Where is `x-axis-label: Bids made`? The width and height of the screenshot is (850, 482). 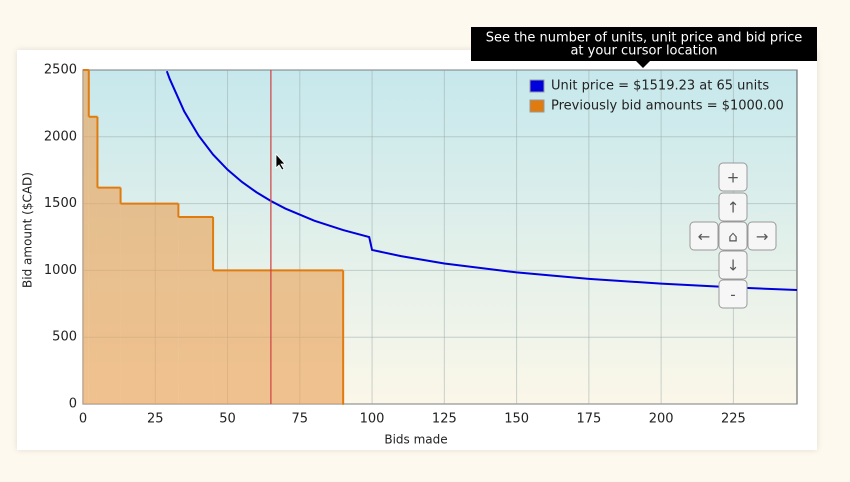 x-axis-label: Bids made is located at coordinates (415, 440).